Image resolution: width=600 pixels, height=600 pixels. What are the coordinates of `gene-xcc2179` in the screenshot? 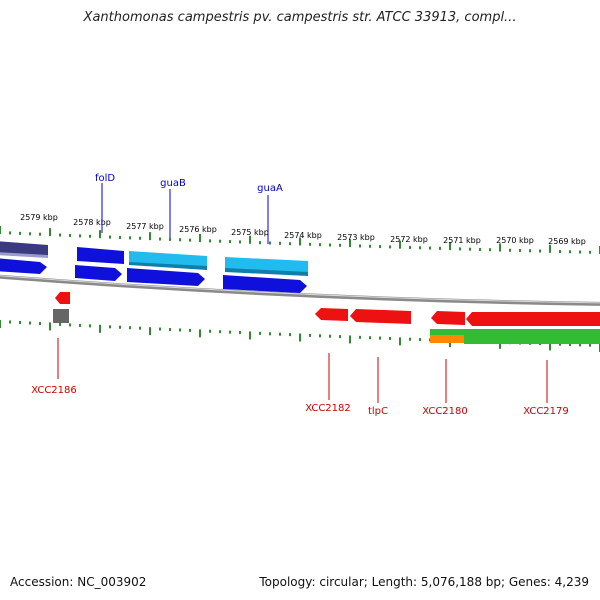 It's located at (533, 319).